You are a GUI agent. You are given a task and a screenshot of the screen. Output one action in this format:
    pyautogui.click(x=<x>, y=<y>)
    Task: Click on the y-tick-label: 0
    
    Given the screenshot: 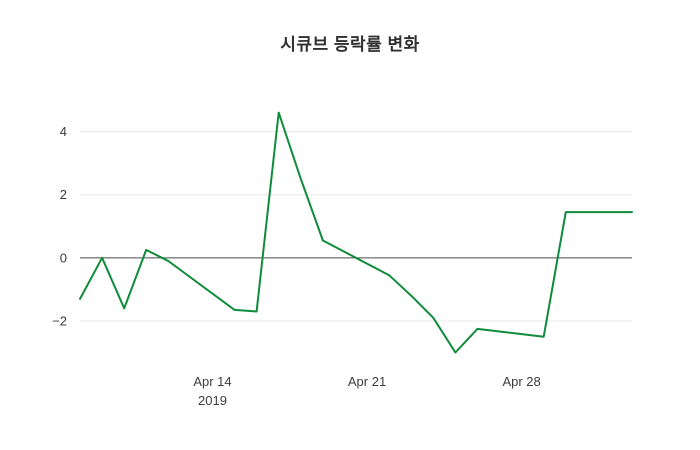 What is the action you would take?
    pyautogui.click(x=63, y=257)
    